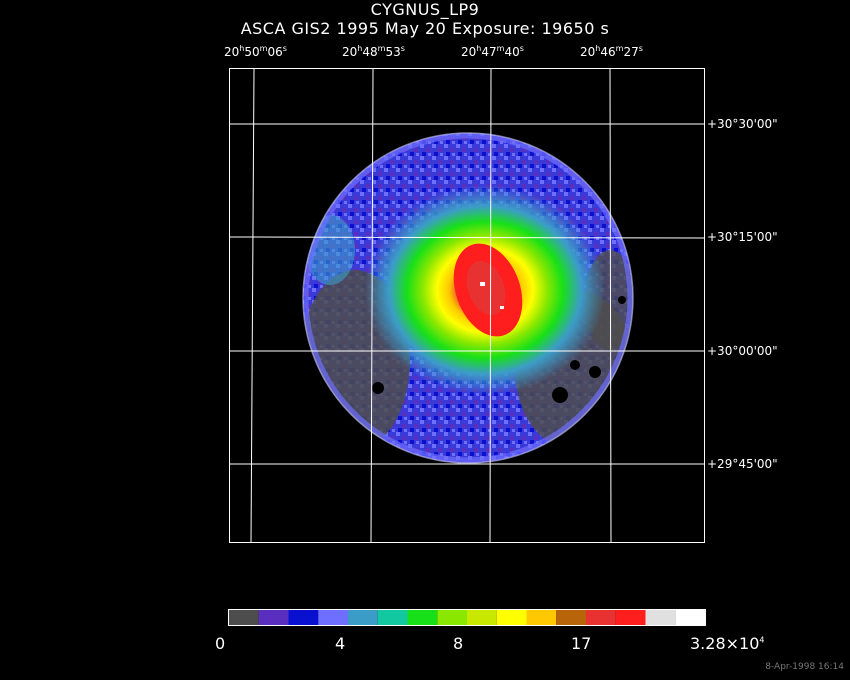 This screenshot has width=850, height=680. What do you see at coordinates (611, 51) in the screenshot?
I see `ra-label: 20h46m27s` at bounding box center [611, 51].